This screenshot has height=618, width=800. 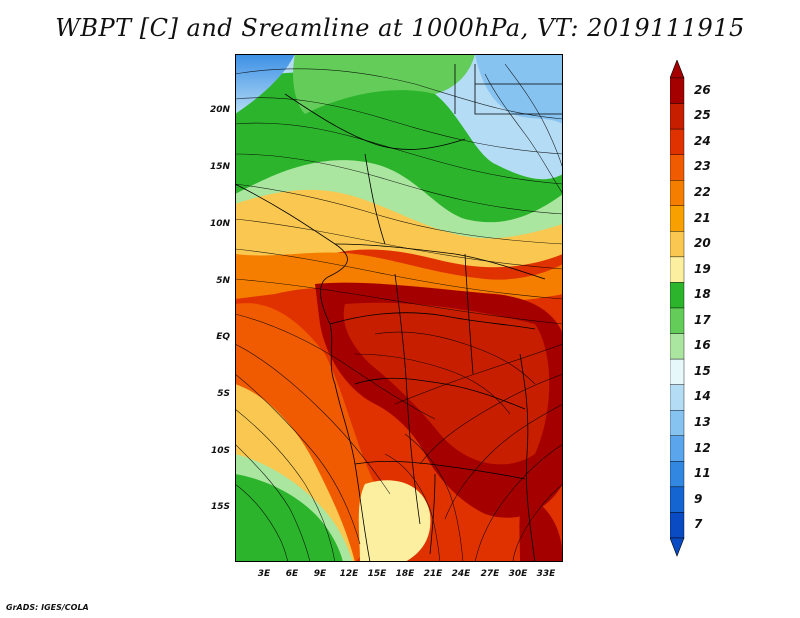 I want to click on lon-label-33e: 33E, so click(x=546, y=574).